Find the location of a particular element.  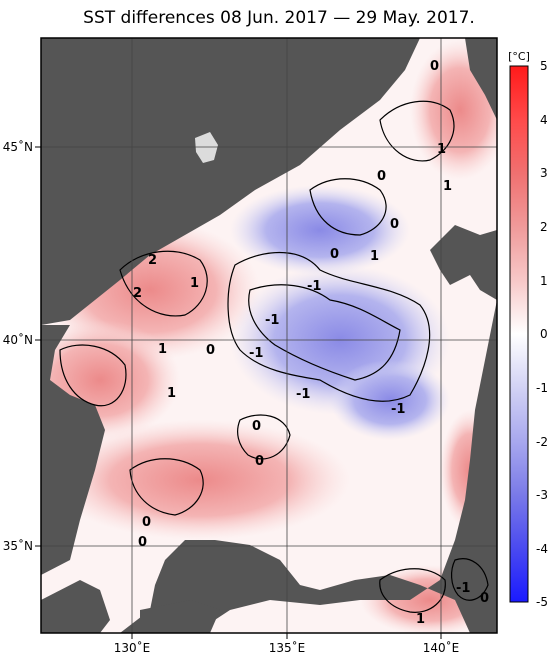

land-kyushu is located at coordinates (75, 606).